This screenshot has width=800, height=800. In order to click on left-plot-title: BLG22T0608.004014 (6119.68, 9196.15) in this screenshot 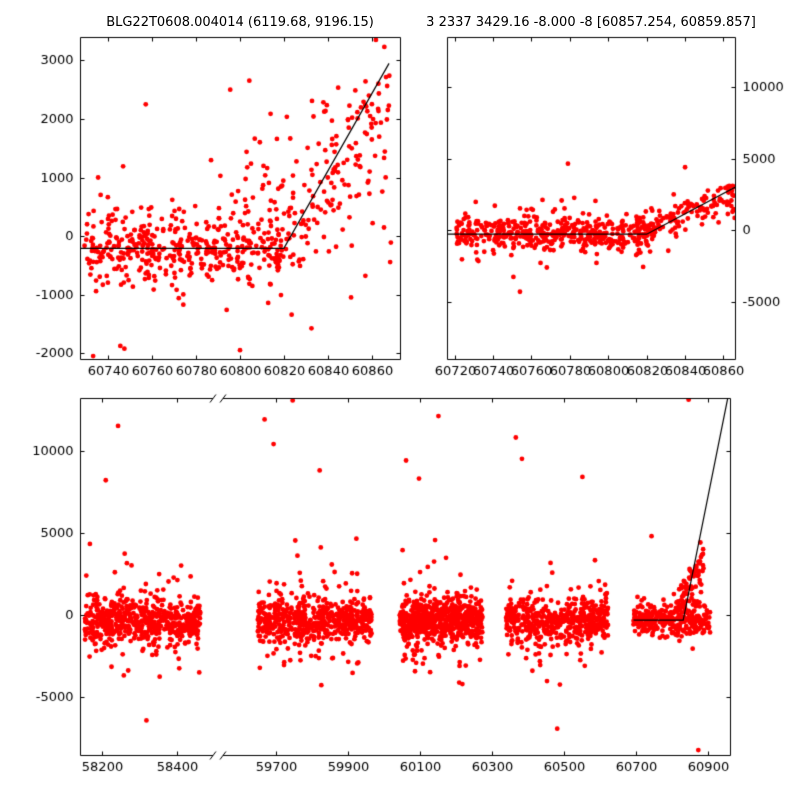, I will do `click(240, 22)`.